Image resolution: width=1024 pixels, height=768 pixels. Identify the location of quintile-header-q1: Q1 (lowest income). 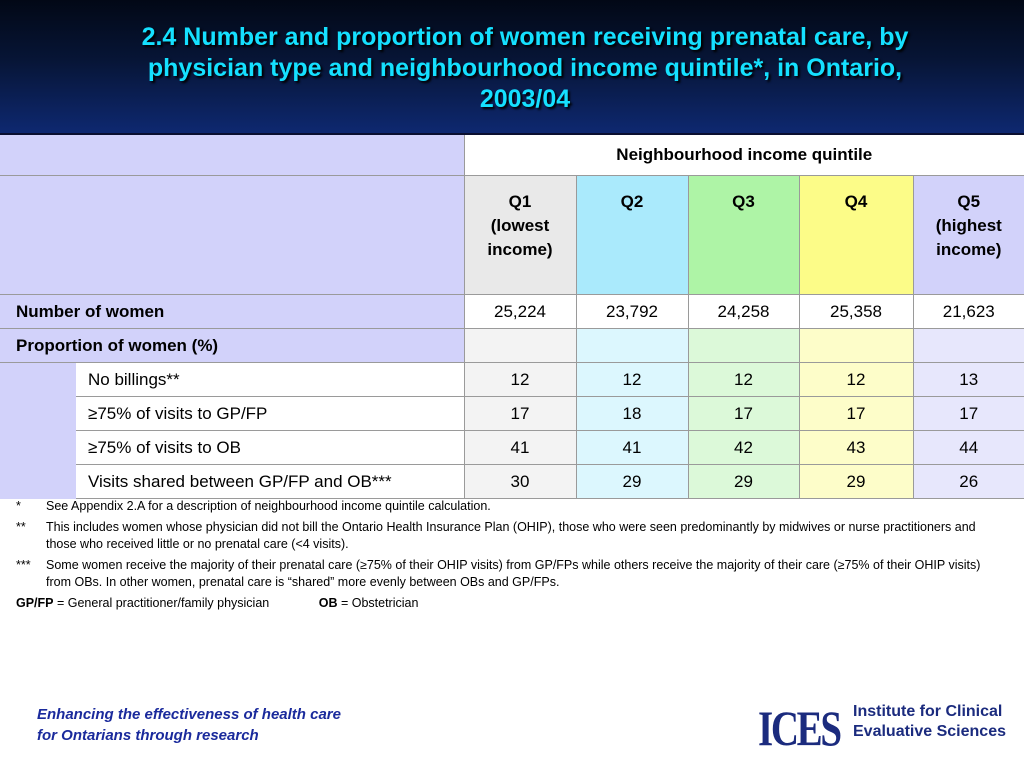
(519, 235).